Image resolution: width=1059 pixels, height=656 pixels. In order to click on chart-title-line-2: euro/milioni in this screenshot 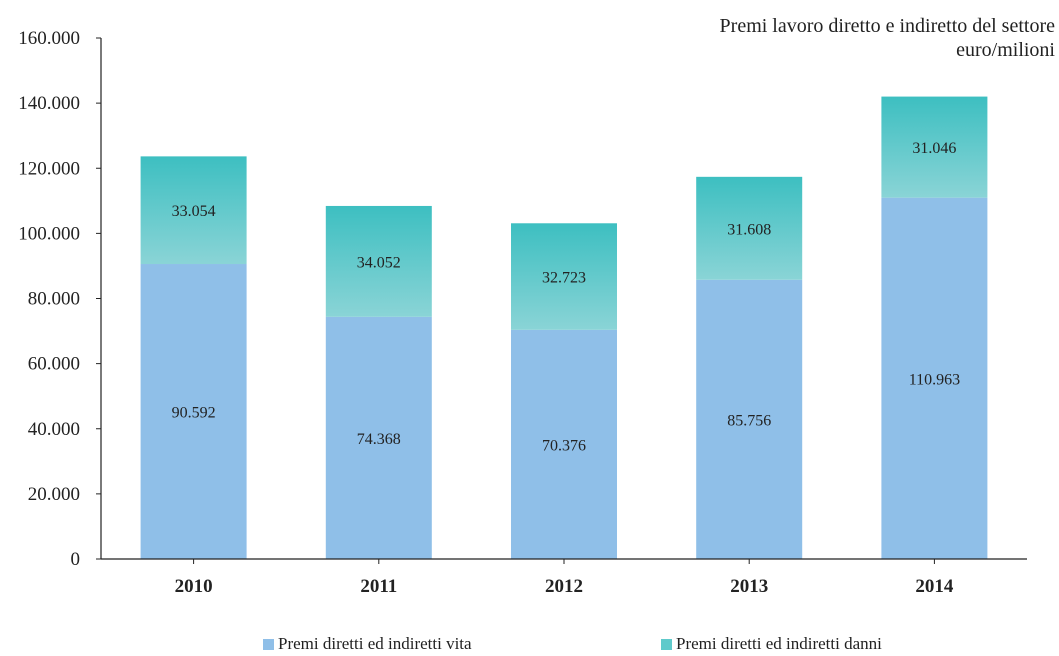, I will do `click(1005, 50)`.